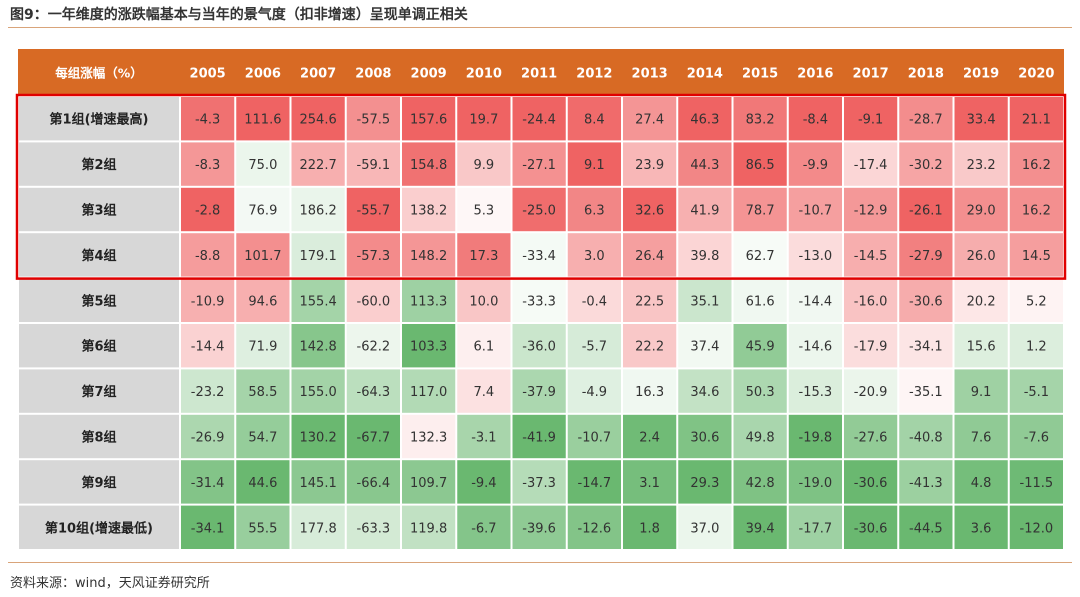 This screenshot has height=597, width=1080. Describe the element at coordinates (816, 301) in the screenshot. I see `cell-value: -14.4` at that location.